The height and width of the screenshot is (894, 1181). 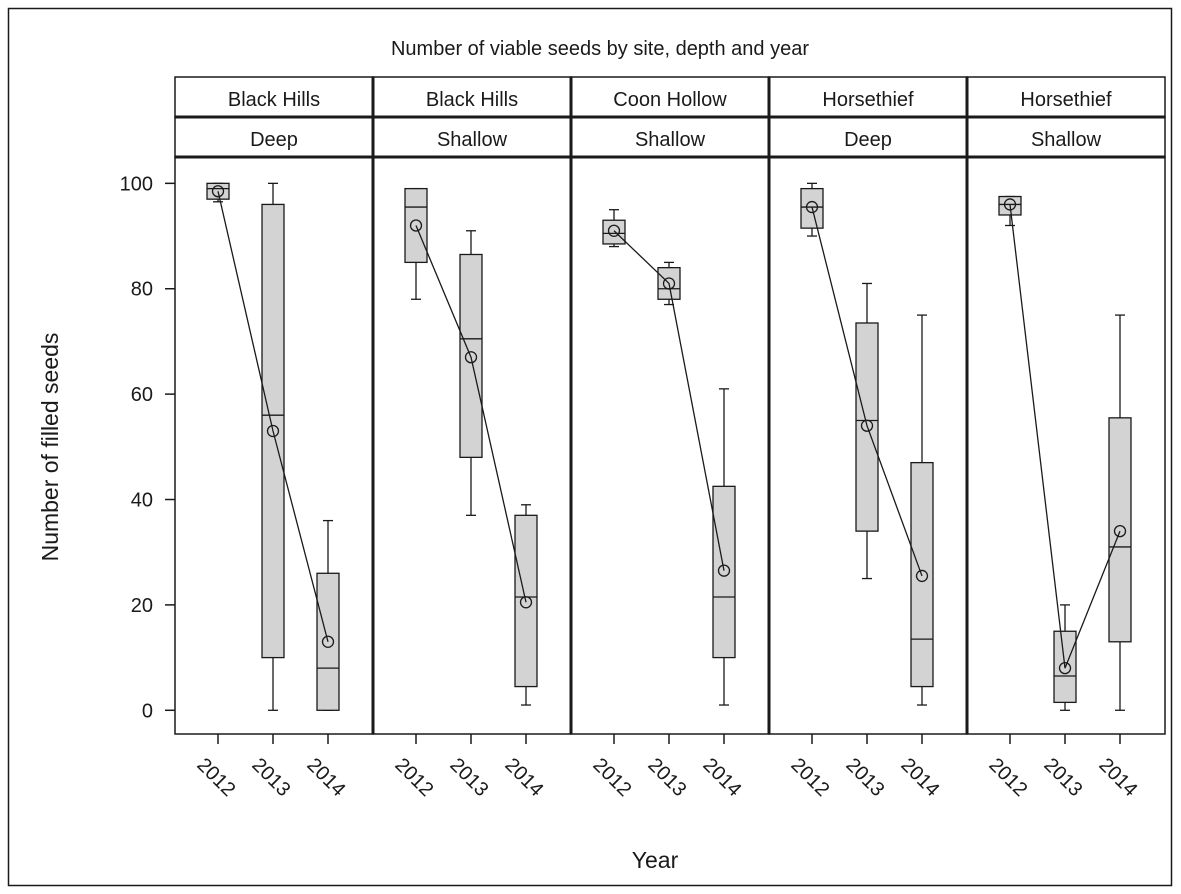 I want to click on box-2012, so click(x=614, y=228).